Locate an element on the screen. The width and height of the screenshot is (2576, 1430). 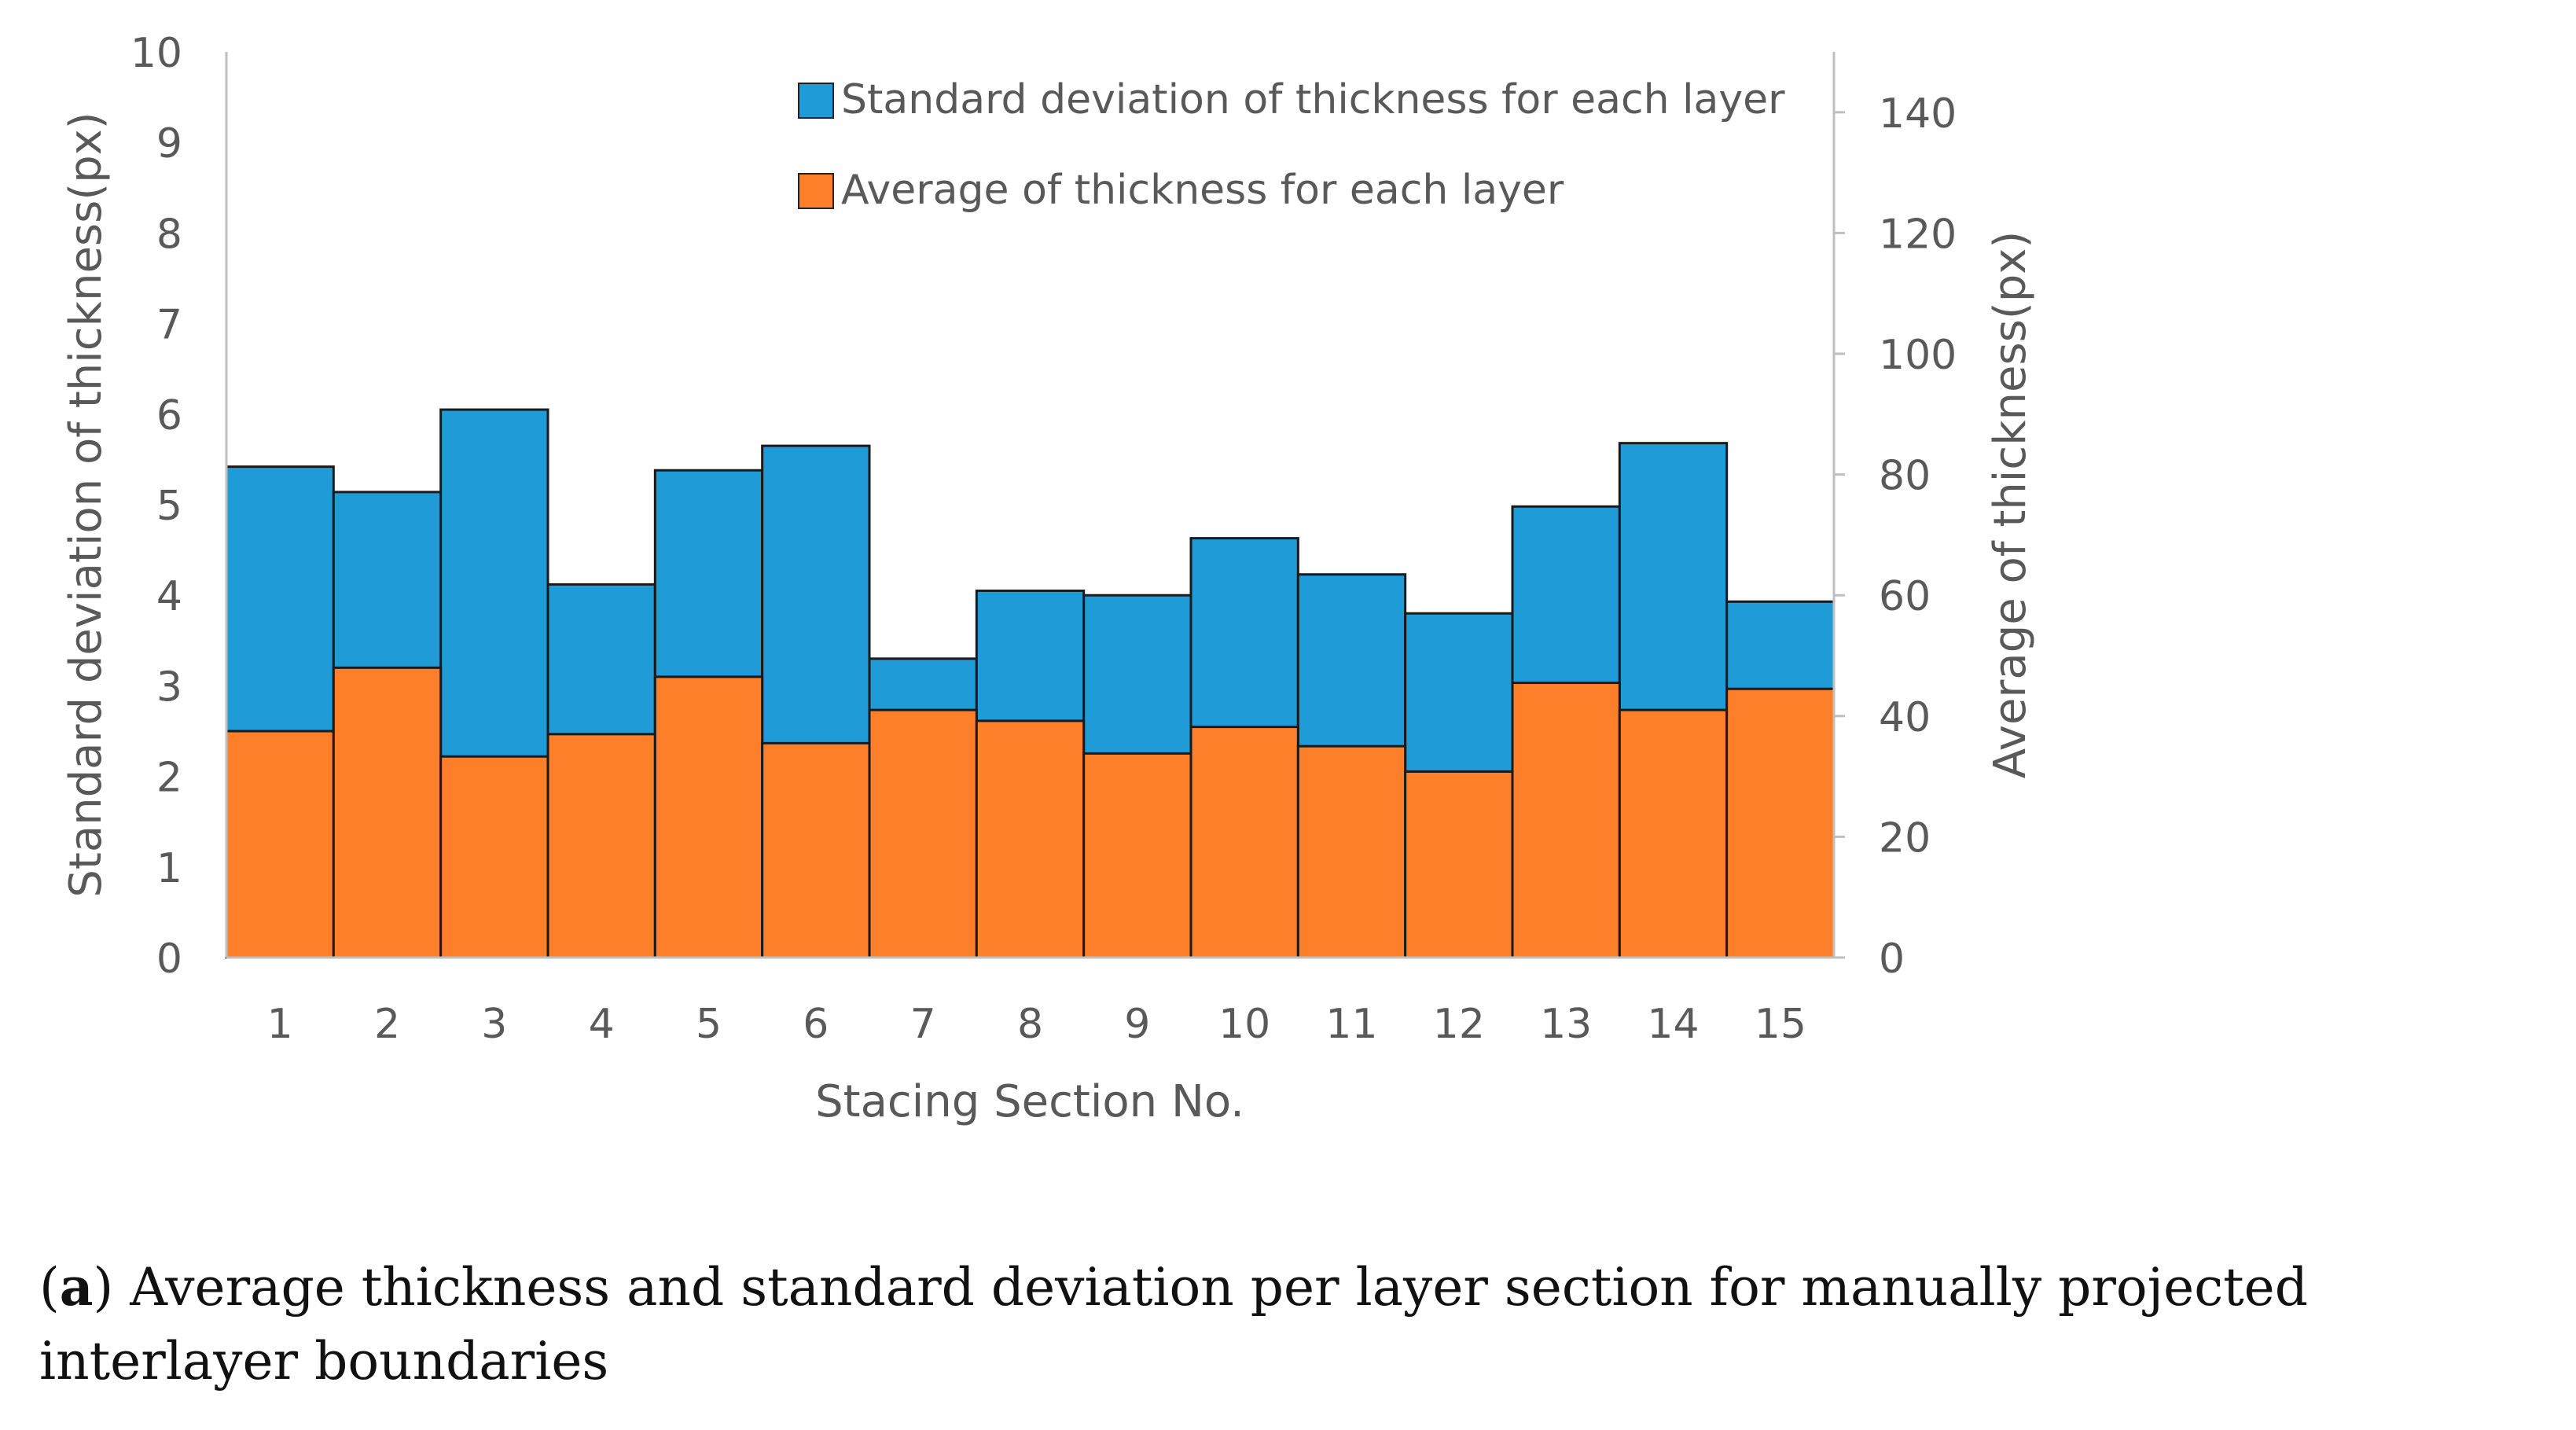
x-tick-label: 5 is located at coordinates (709, 1024).